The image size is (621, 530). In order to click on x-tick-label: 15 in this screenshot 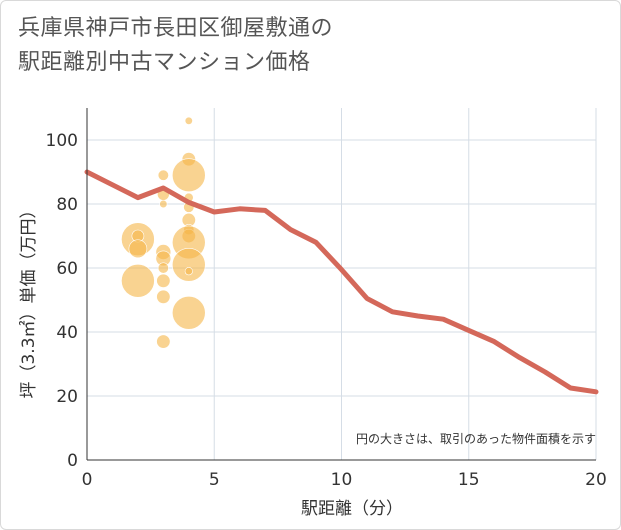, I will do `click(469, 480)`.